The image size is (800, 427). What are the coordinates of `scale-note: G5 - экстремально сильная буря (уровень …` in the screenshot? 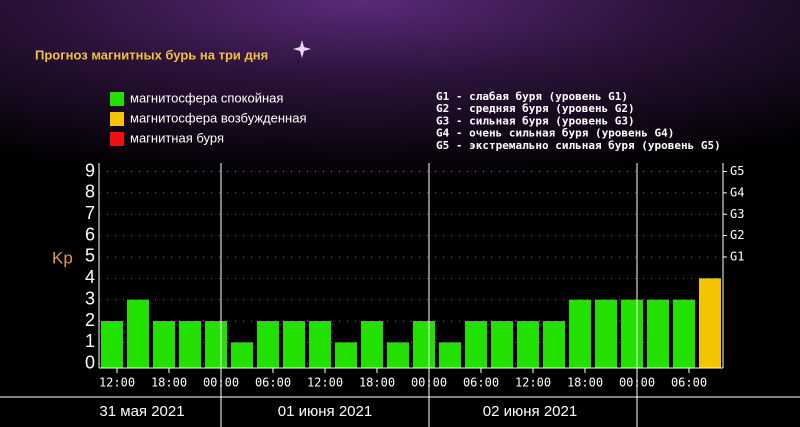 It's located at (578, 145).